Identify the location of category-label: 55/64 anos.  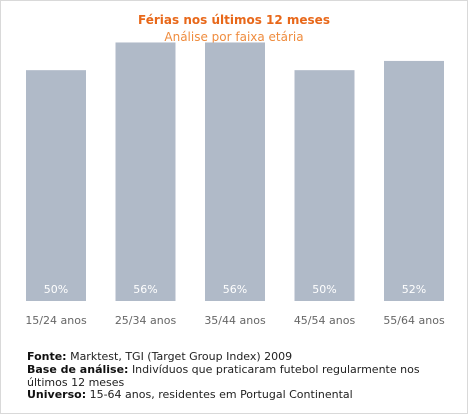
(414, 320).